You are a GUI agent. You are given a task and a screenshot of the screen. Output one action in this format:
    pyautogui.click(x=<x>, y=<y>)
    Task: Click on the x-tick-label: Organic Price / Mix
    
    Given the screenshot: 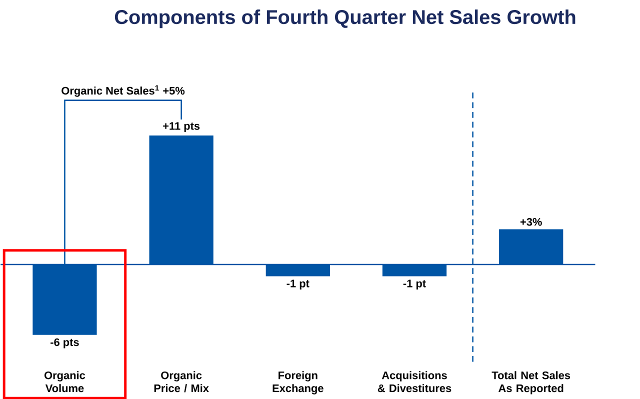 What is the action you would take?
    pyautogui.click(x=181, y=381)
    